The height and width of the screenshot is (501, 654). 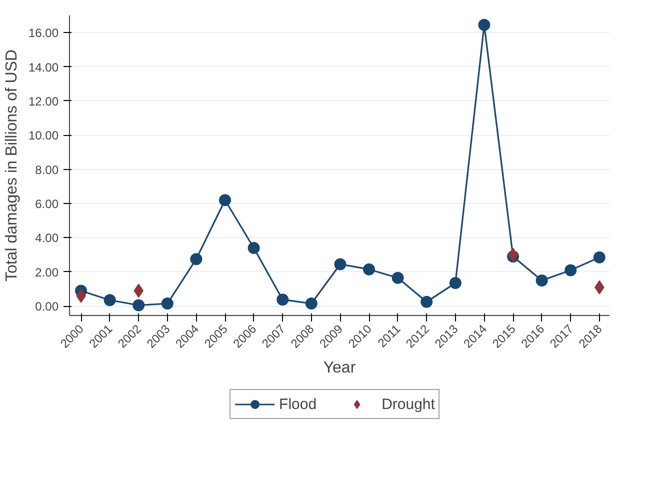 What do you see at coordinates (47, 204) in the screenshot?
I see `y-tick-label: 6.00` at bounding box center [47, 204].